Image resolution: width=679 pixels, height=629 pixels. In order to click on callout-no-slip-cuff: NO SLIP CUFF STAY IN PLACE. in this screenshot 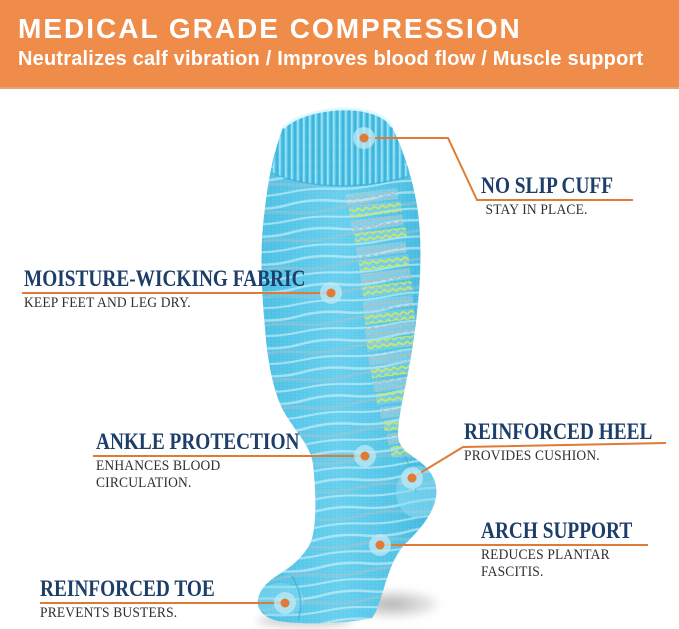, I will do `click(559, 196)`.